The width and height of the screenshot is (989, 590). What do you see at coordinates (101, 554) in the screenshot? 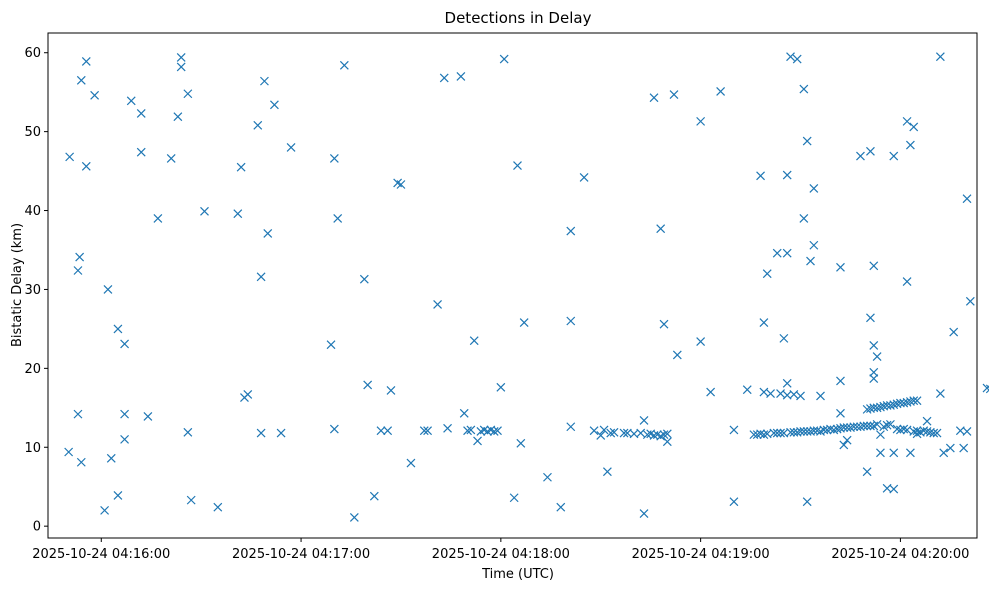
I see `x-tick-label: 2025-10-24 04:16:00` at bounding box center [101, 554].